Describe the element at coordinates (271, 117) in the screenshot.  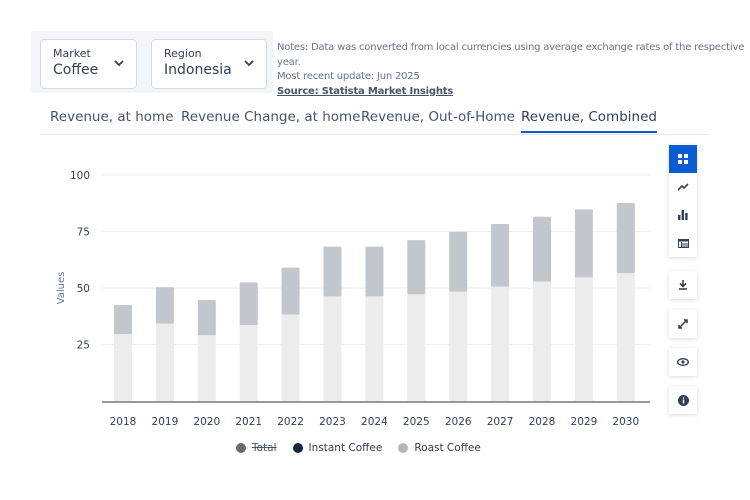
I see `tab-revenue-change-at-home: Revenue Change, at home` at that location.